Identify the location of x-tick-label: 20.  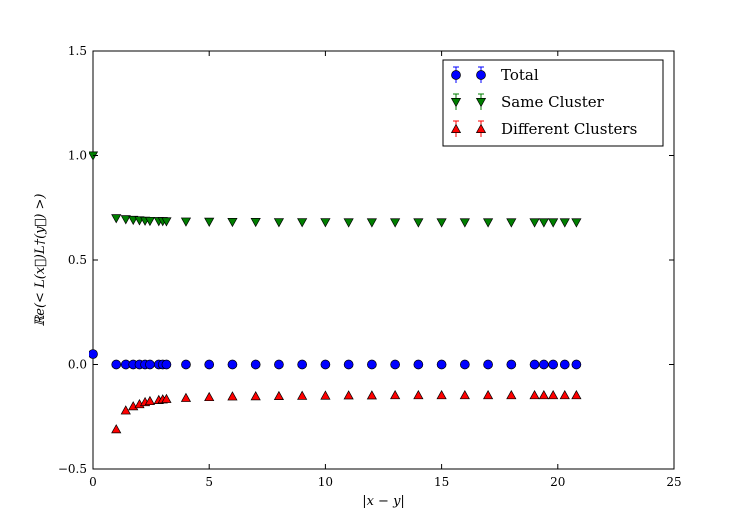
(557, 482).